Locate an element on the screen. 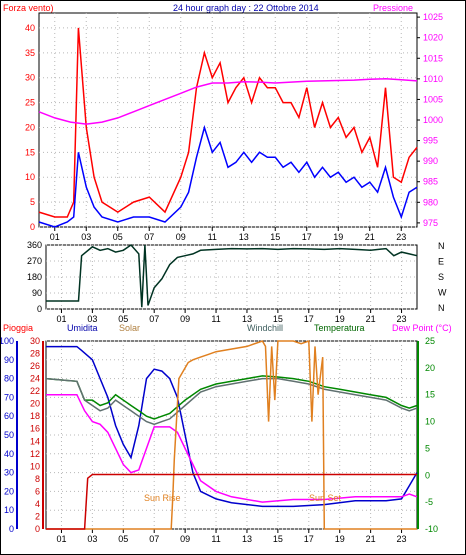  wind-speed-axis: 0 5 10 15 20 25 30 35 40 is located at coordinates (30, 127).